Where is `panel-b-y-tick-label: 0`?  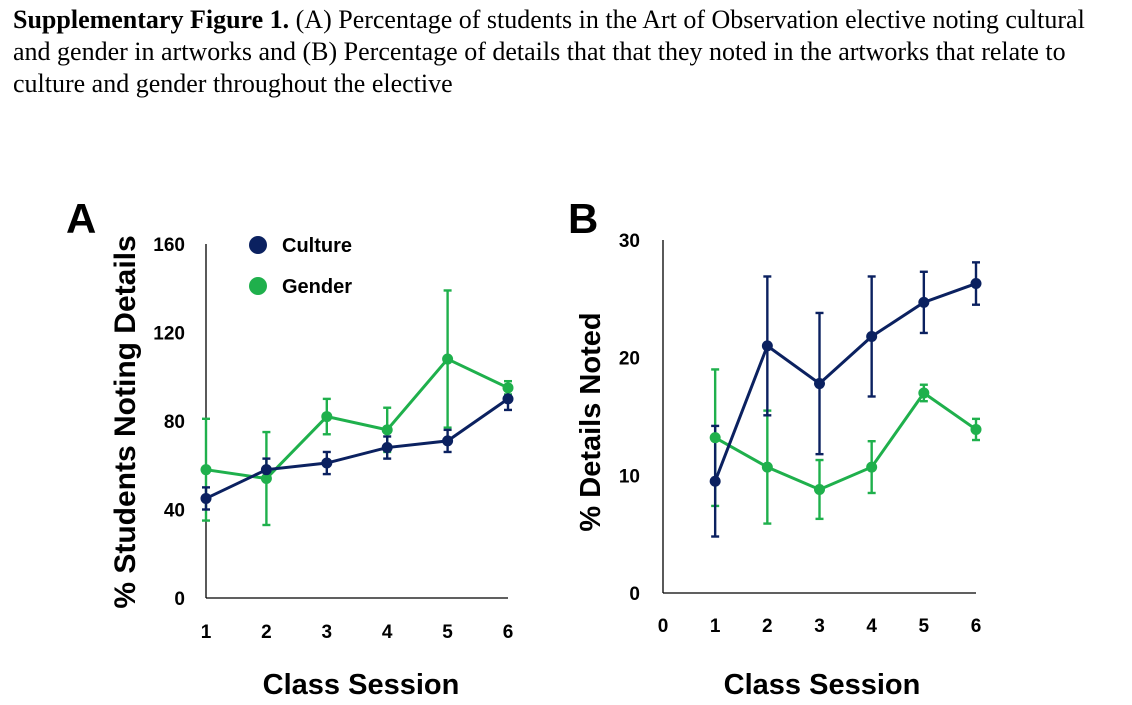
panel-b-y-tick-label: 0 is located at coordinates (634, 594).